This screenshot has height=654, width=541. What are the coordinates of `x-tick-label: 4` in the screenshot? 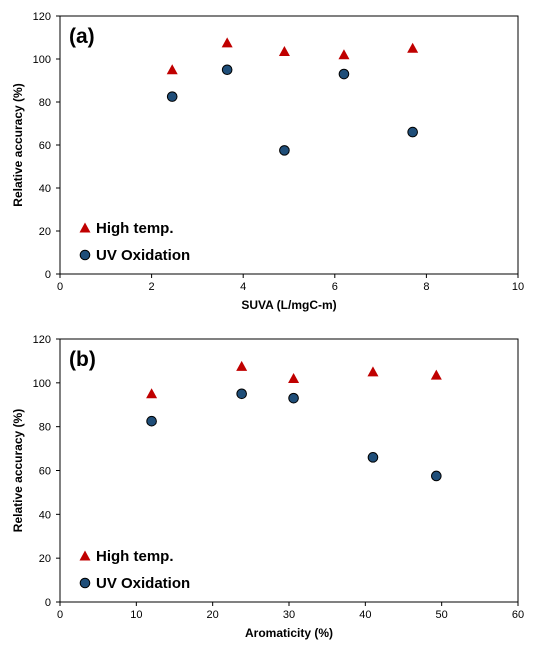 It's located at (243, 287).